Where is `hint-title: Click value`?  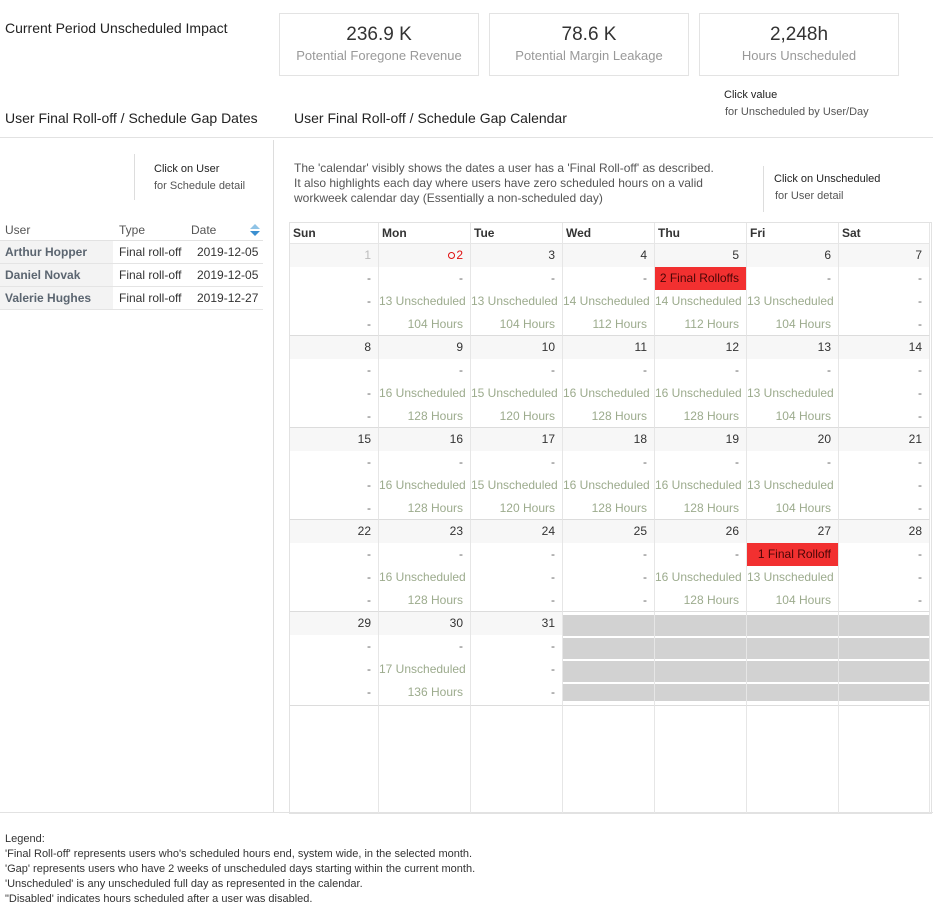 hint-title: Click value is located at coordinates (751, 95).